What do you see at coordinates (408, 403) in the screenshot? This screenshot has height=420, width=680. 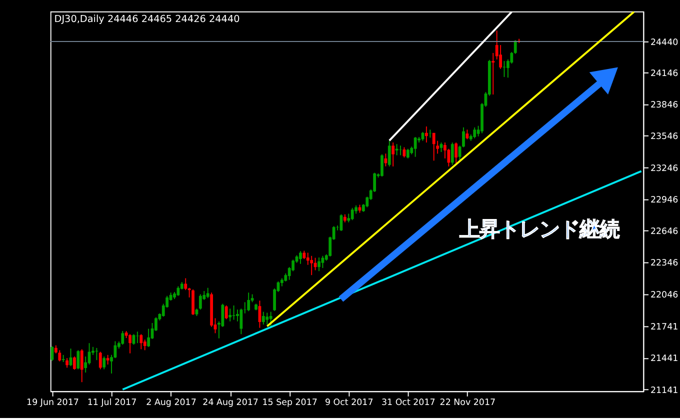 I see `x-tick-label: 31 Oct 2017` at bounding box center [408, 403].